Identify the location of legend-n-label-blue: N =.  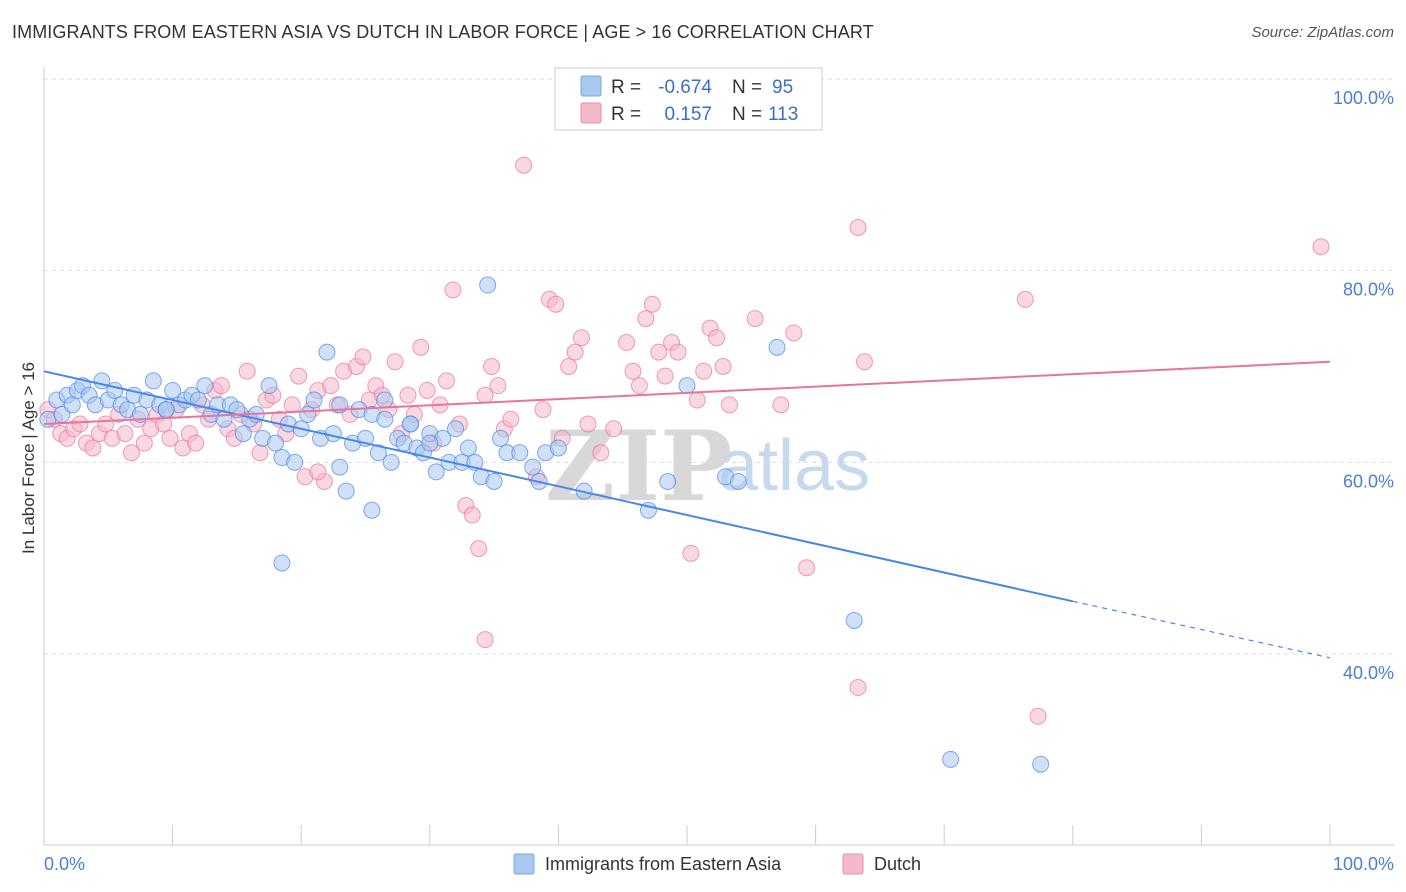
(747, 87).